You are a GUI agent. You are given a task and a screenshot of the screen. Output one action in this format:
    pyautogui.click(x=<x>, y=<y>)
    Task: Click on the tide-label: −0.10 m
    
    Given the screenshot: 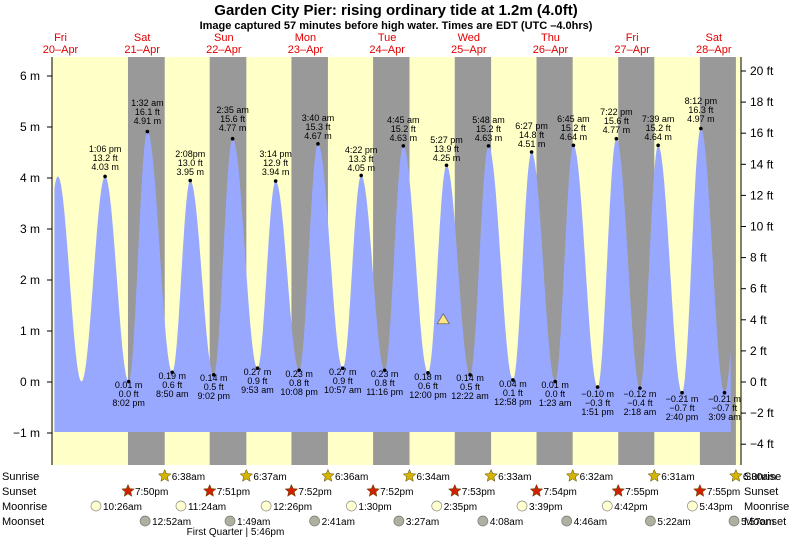 What is the action you would take?
    pyautogui.click(x=597, y=394)
    